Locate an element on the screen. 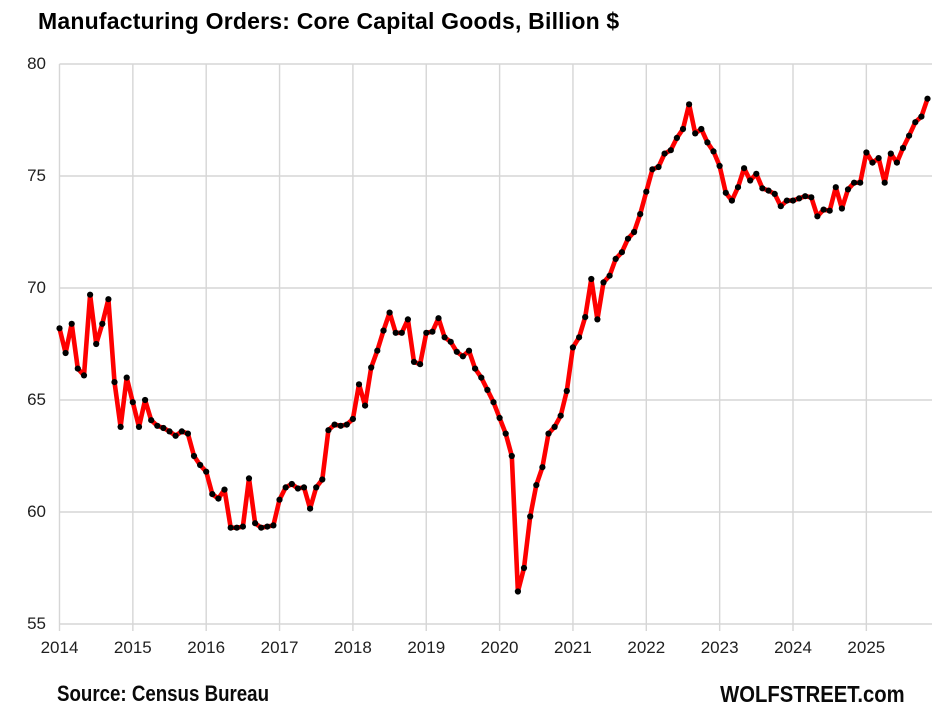 This screenshot has width=938, height=725. x-tick-label: 2016 is located at coordinates (206, 647).